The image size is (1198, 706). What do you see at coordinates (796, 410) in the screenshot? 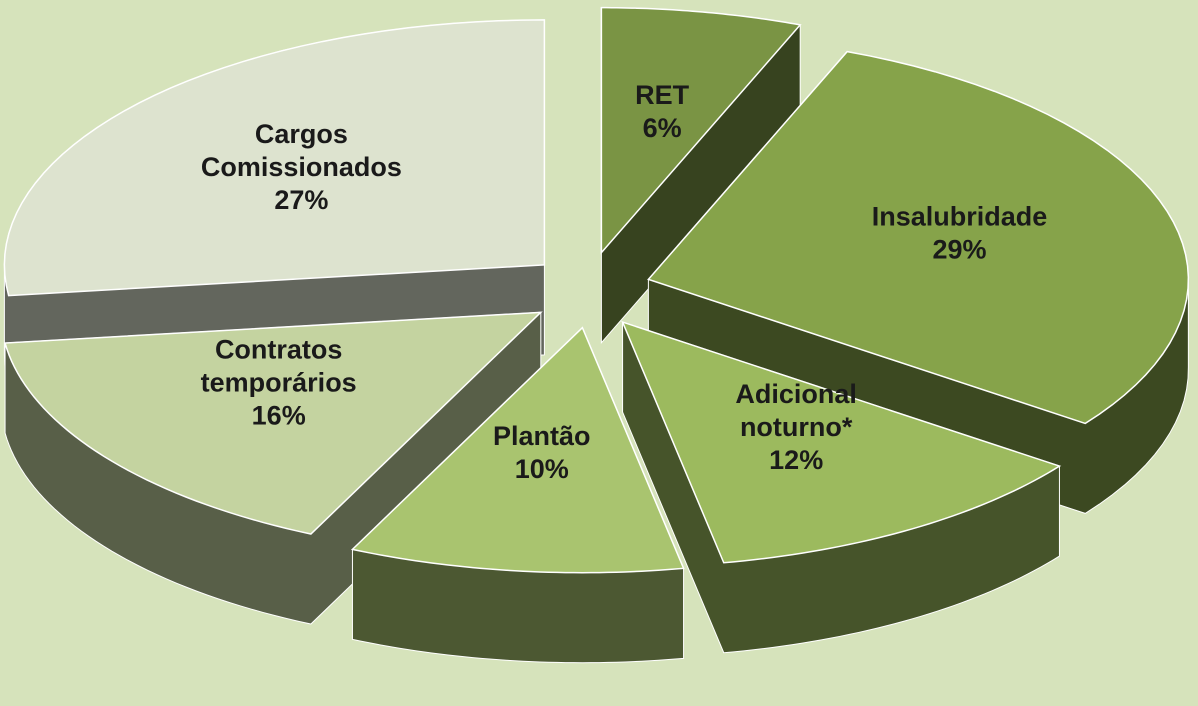
I see `slice-label: Adicional noturno*` at bounding box center [796, 410].